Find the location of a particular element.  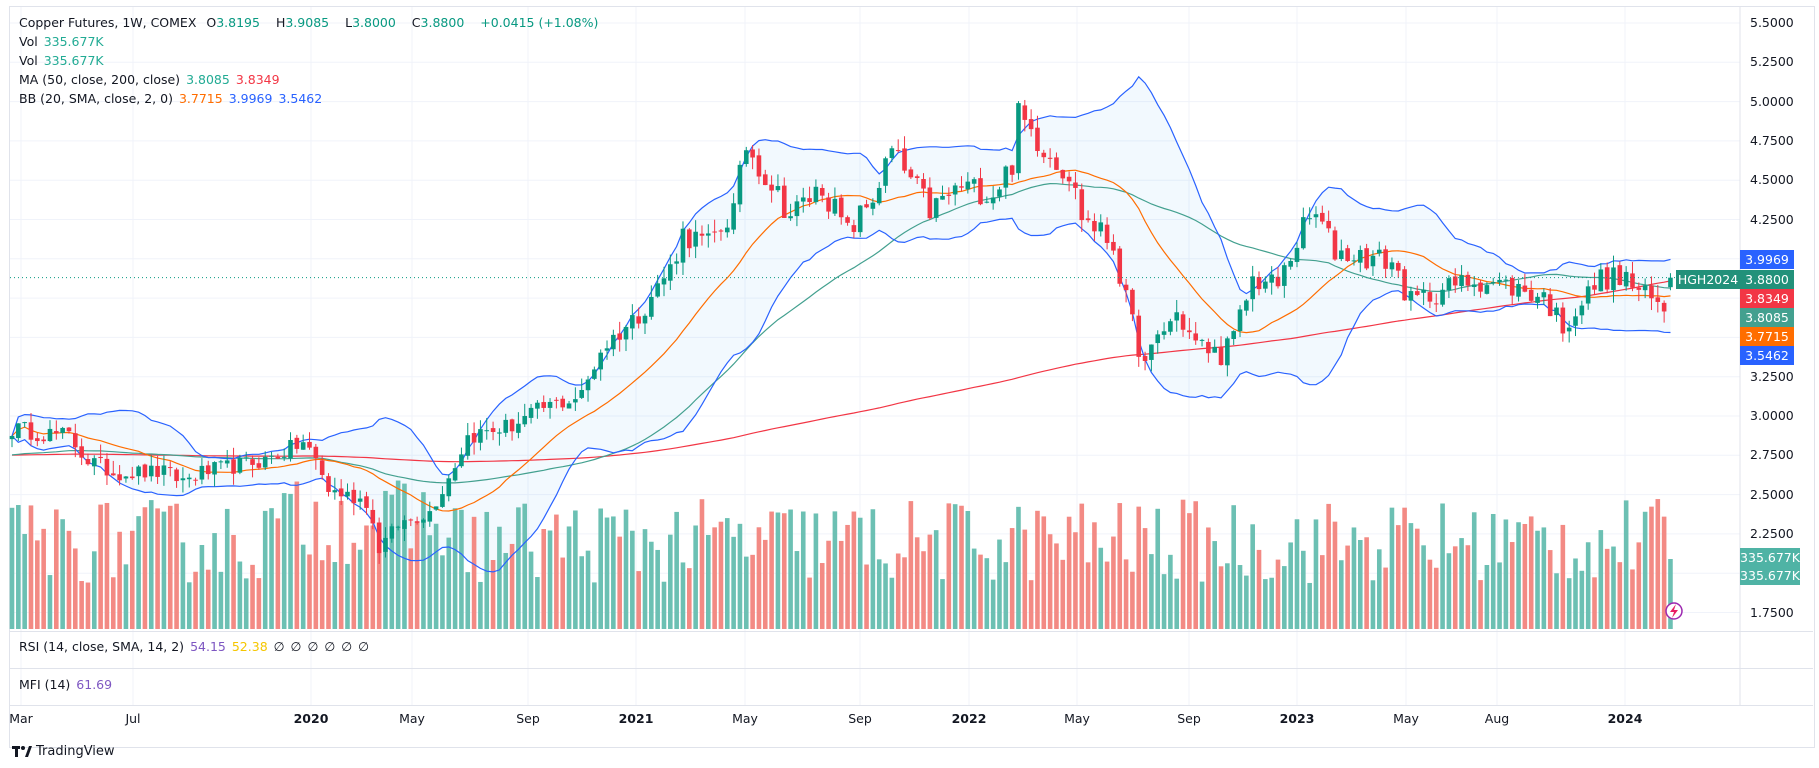

bb-label: BB (20, SMA, close, 2, 0) is located at coordinates (96, 98).